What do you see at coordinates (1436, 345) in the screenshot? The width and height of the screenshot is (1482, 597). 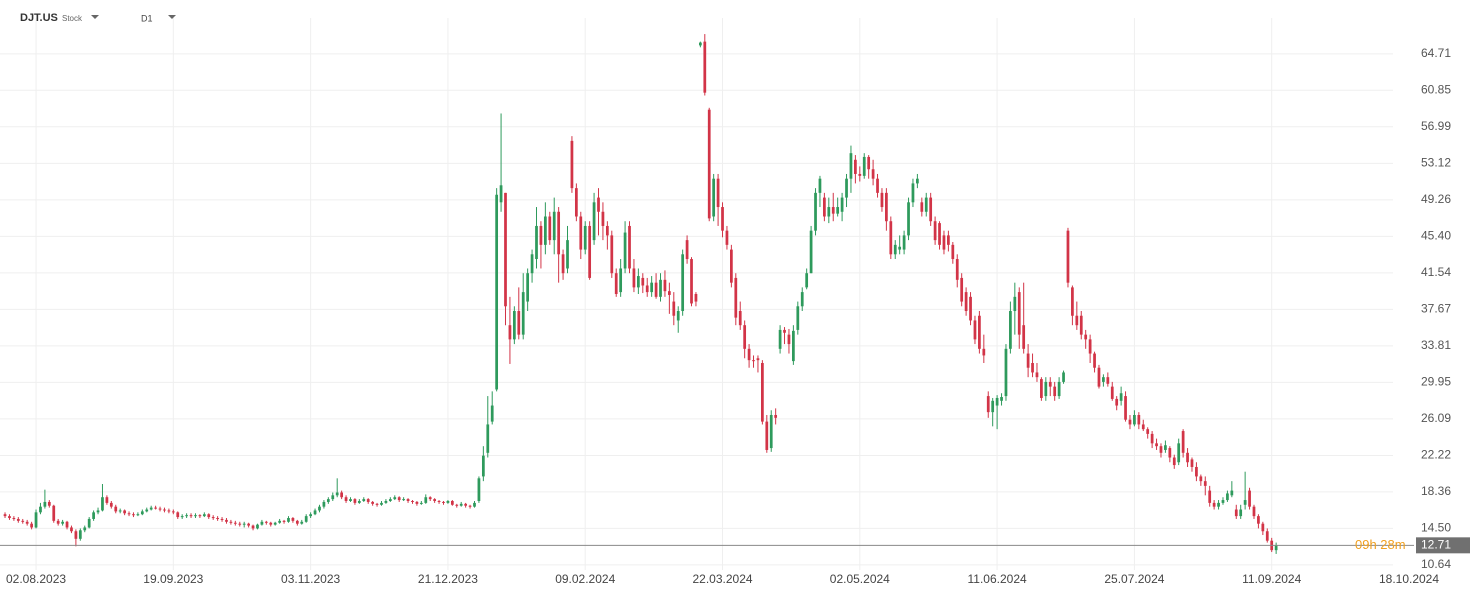 I see `y-tick-label: 33.81` at bounding box center [1436, 345].